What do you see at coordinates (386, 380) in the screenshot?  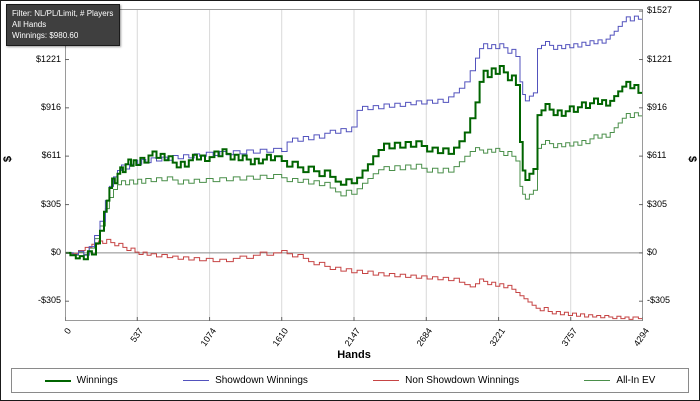 I see `legend-swatch-non-showdown-winnings` at bounding box center [386, 380].